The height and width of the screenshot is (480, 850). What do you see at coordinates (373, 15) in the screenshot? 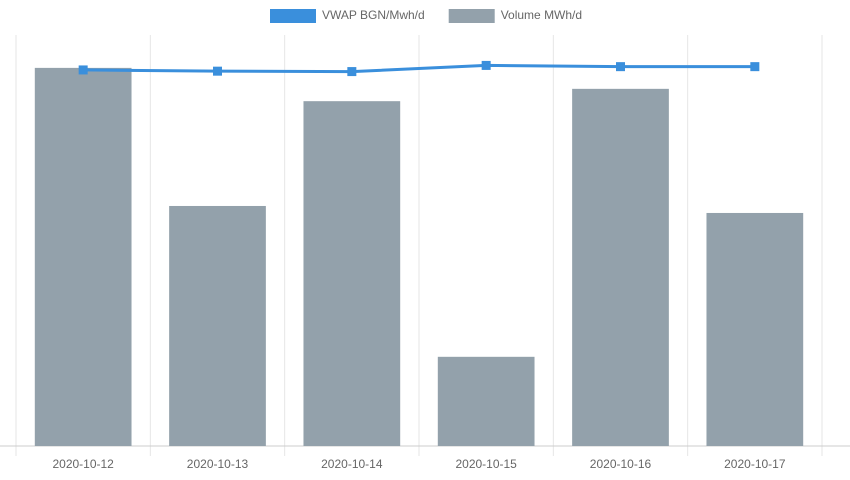
I see `legend-label: VWAP BGN/Mwh/d` at bounding box center [373, 15].